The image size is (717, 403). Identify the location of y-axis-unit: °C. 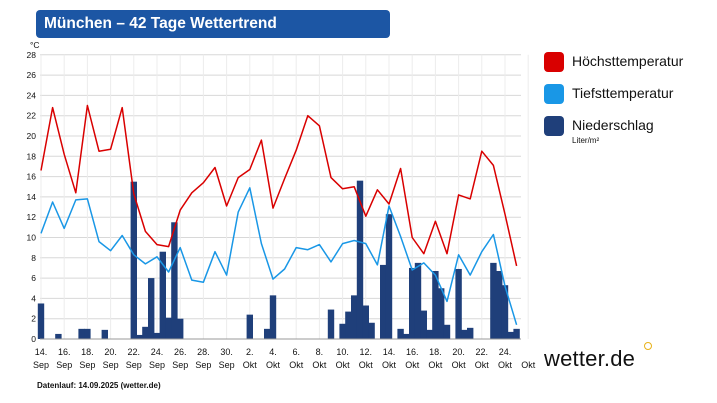
(35, 45).